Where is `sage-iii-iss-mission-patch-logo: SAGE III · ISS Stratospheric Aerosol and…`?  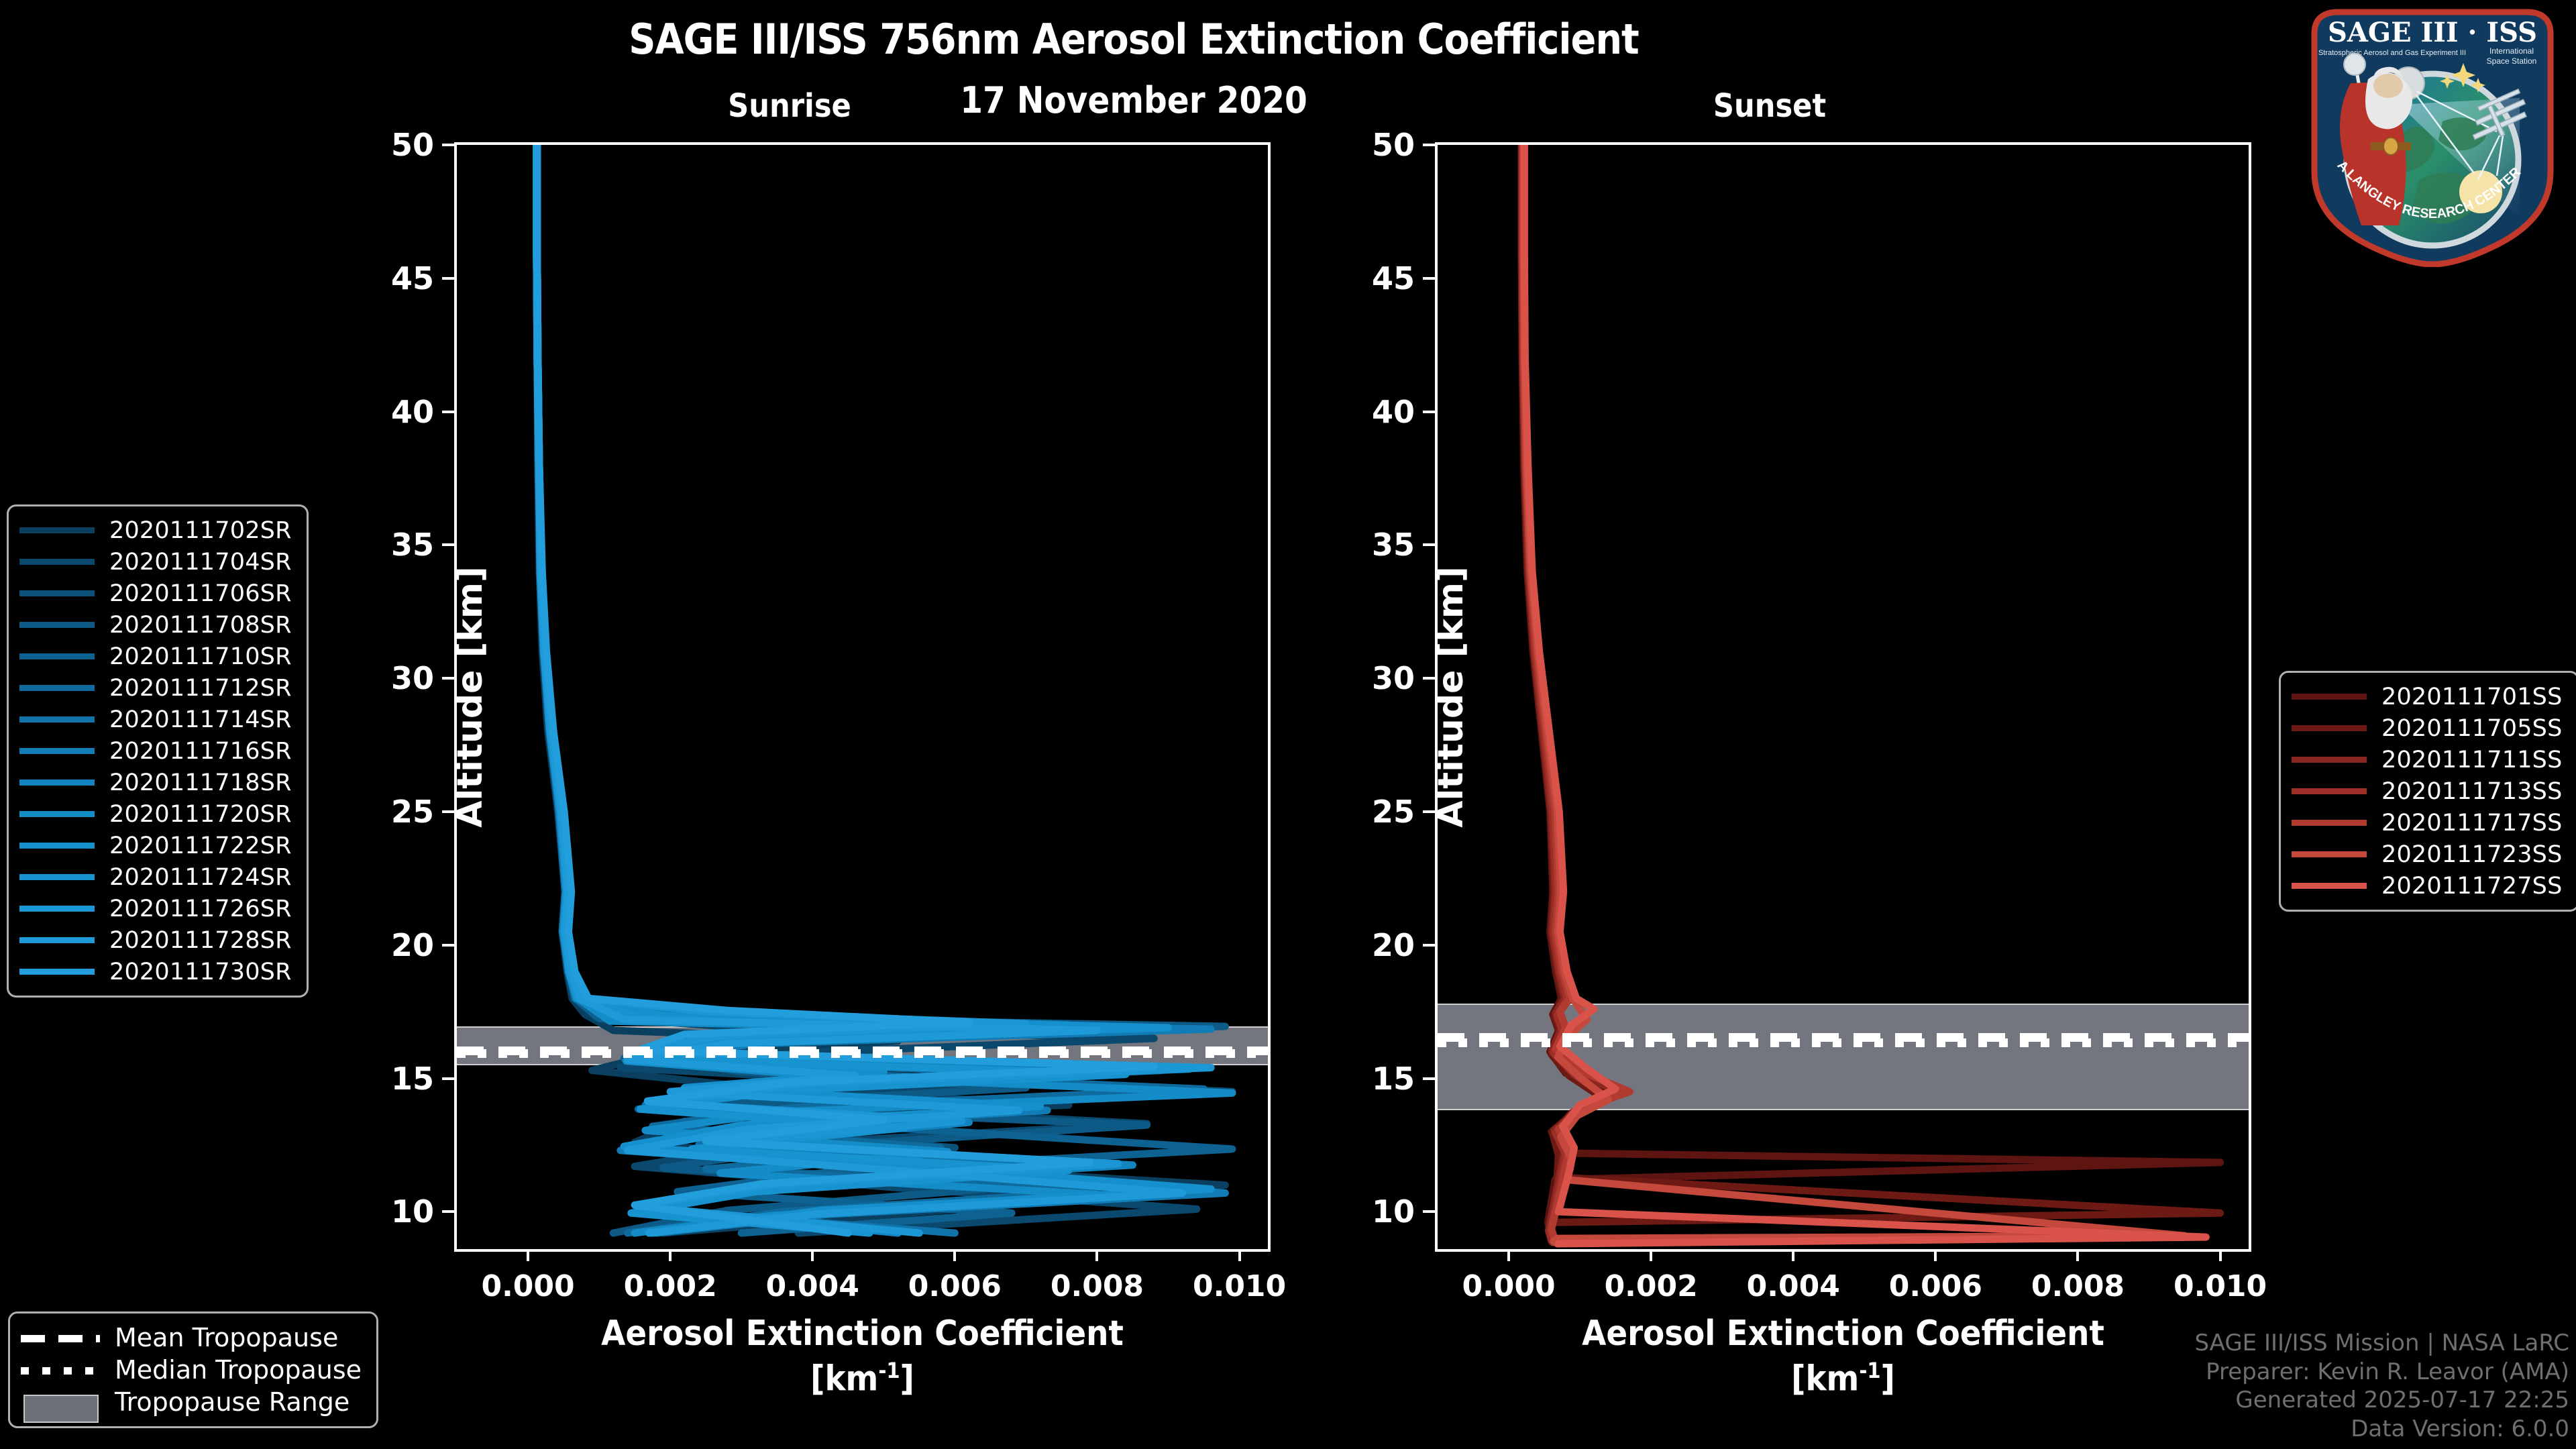 sage-iii-iss-mission-patch-logo: SAGE III · ISS Stratospheric Aerosol and… is located at coordinates (2430, 134).